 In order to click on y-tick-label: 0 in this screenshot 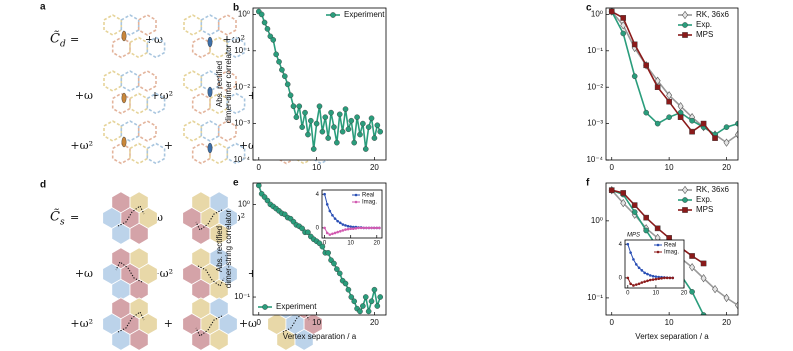, I will do `click(621, 278)`.